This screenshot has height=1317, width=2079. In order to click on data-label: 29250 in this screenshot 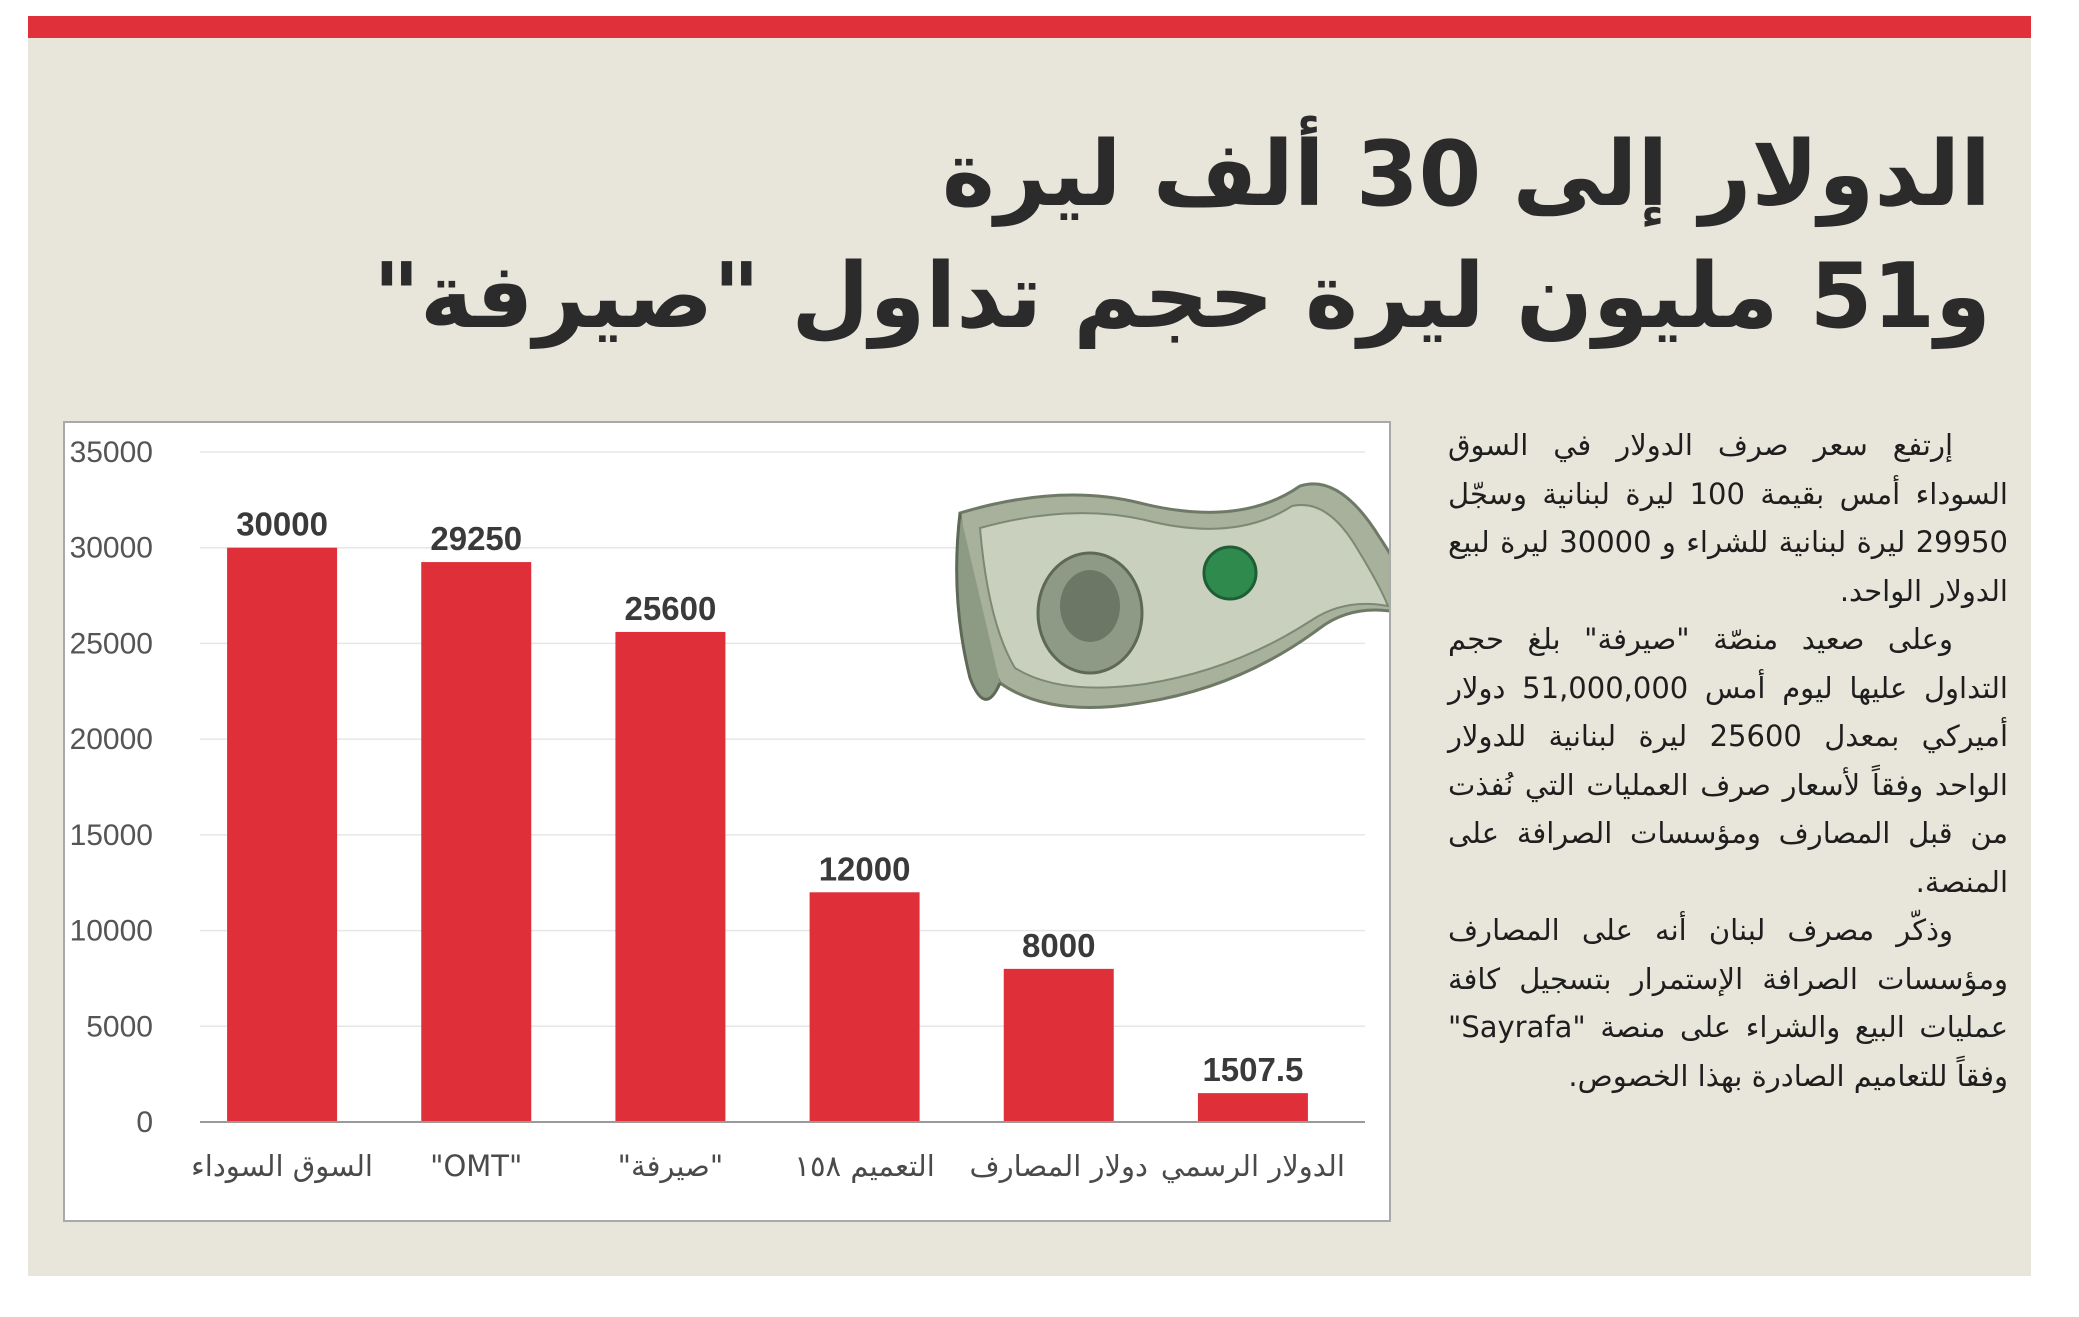, I will do `click(476, 538)`.